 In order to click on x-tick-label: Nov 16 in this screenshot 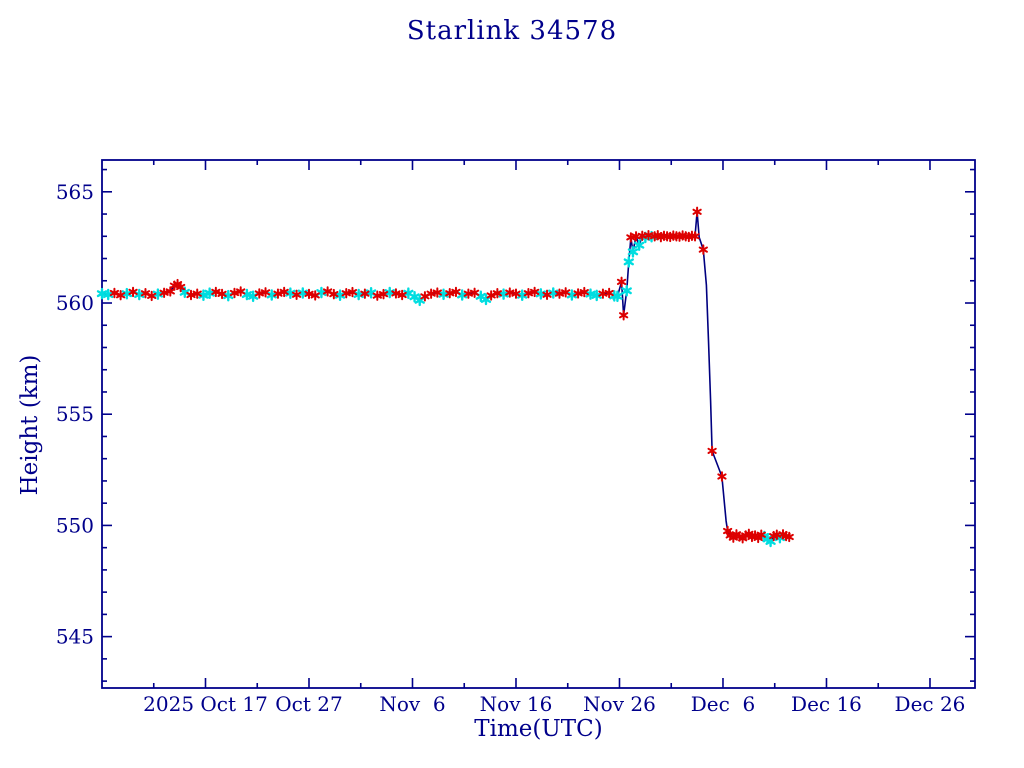, I will do `click(516, 704)`.